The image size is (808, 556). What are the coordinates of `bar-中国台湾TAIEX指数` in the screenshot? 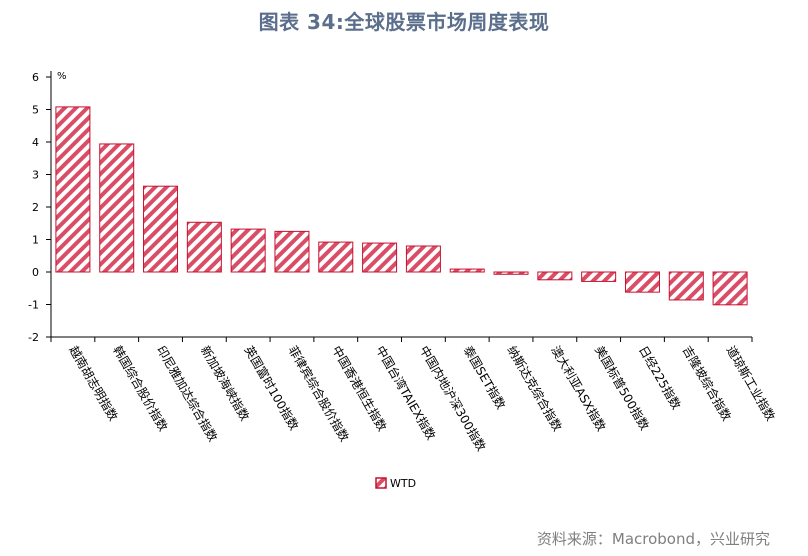 It's located at (380, 257).